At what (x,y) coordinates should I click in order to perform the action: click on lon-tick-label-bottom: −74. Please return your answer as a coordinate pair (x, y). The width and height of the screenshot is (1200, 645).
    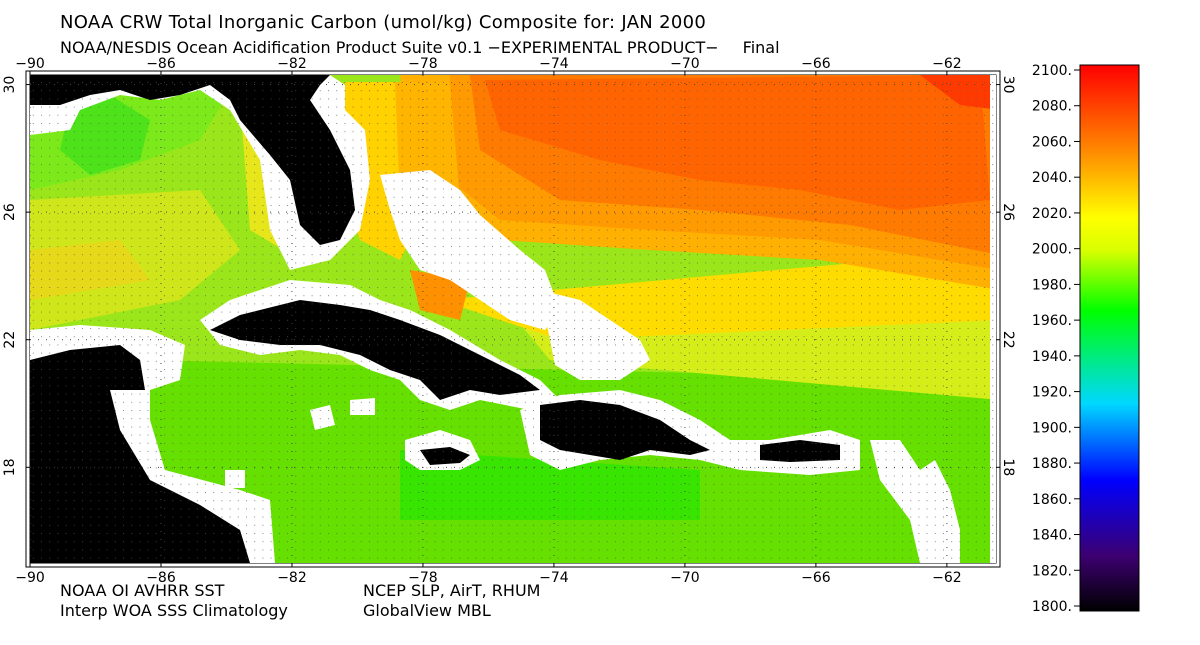
    Looking at the image, I should click on (554, 578).